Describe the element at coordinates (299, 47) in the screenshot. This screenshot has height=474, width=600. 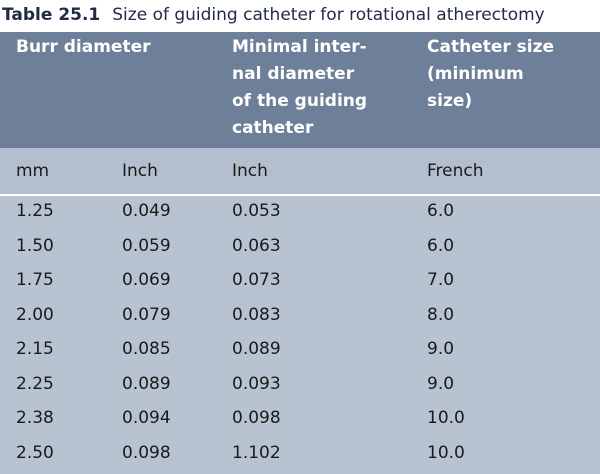
I see `header-line: Minimal inter-` at that location.